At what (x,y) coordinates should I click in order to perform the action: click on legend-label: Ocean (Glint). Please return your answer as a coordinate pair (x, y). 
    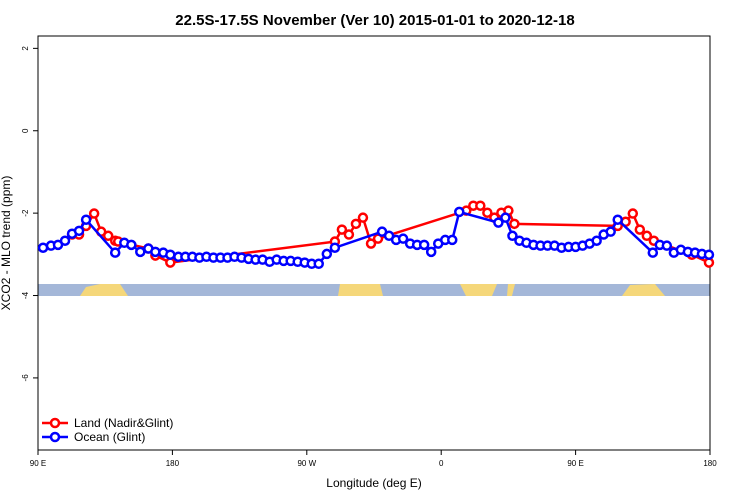
    Looking at the image, I should click on (109, 437).